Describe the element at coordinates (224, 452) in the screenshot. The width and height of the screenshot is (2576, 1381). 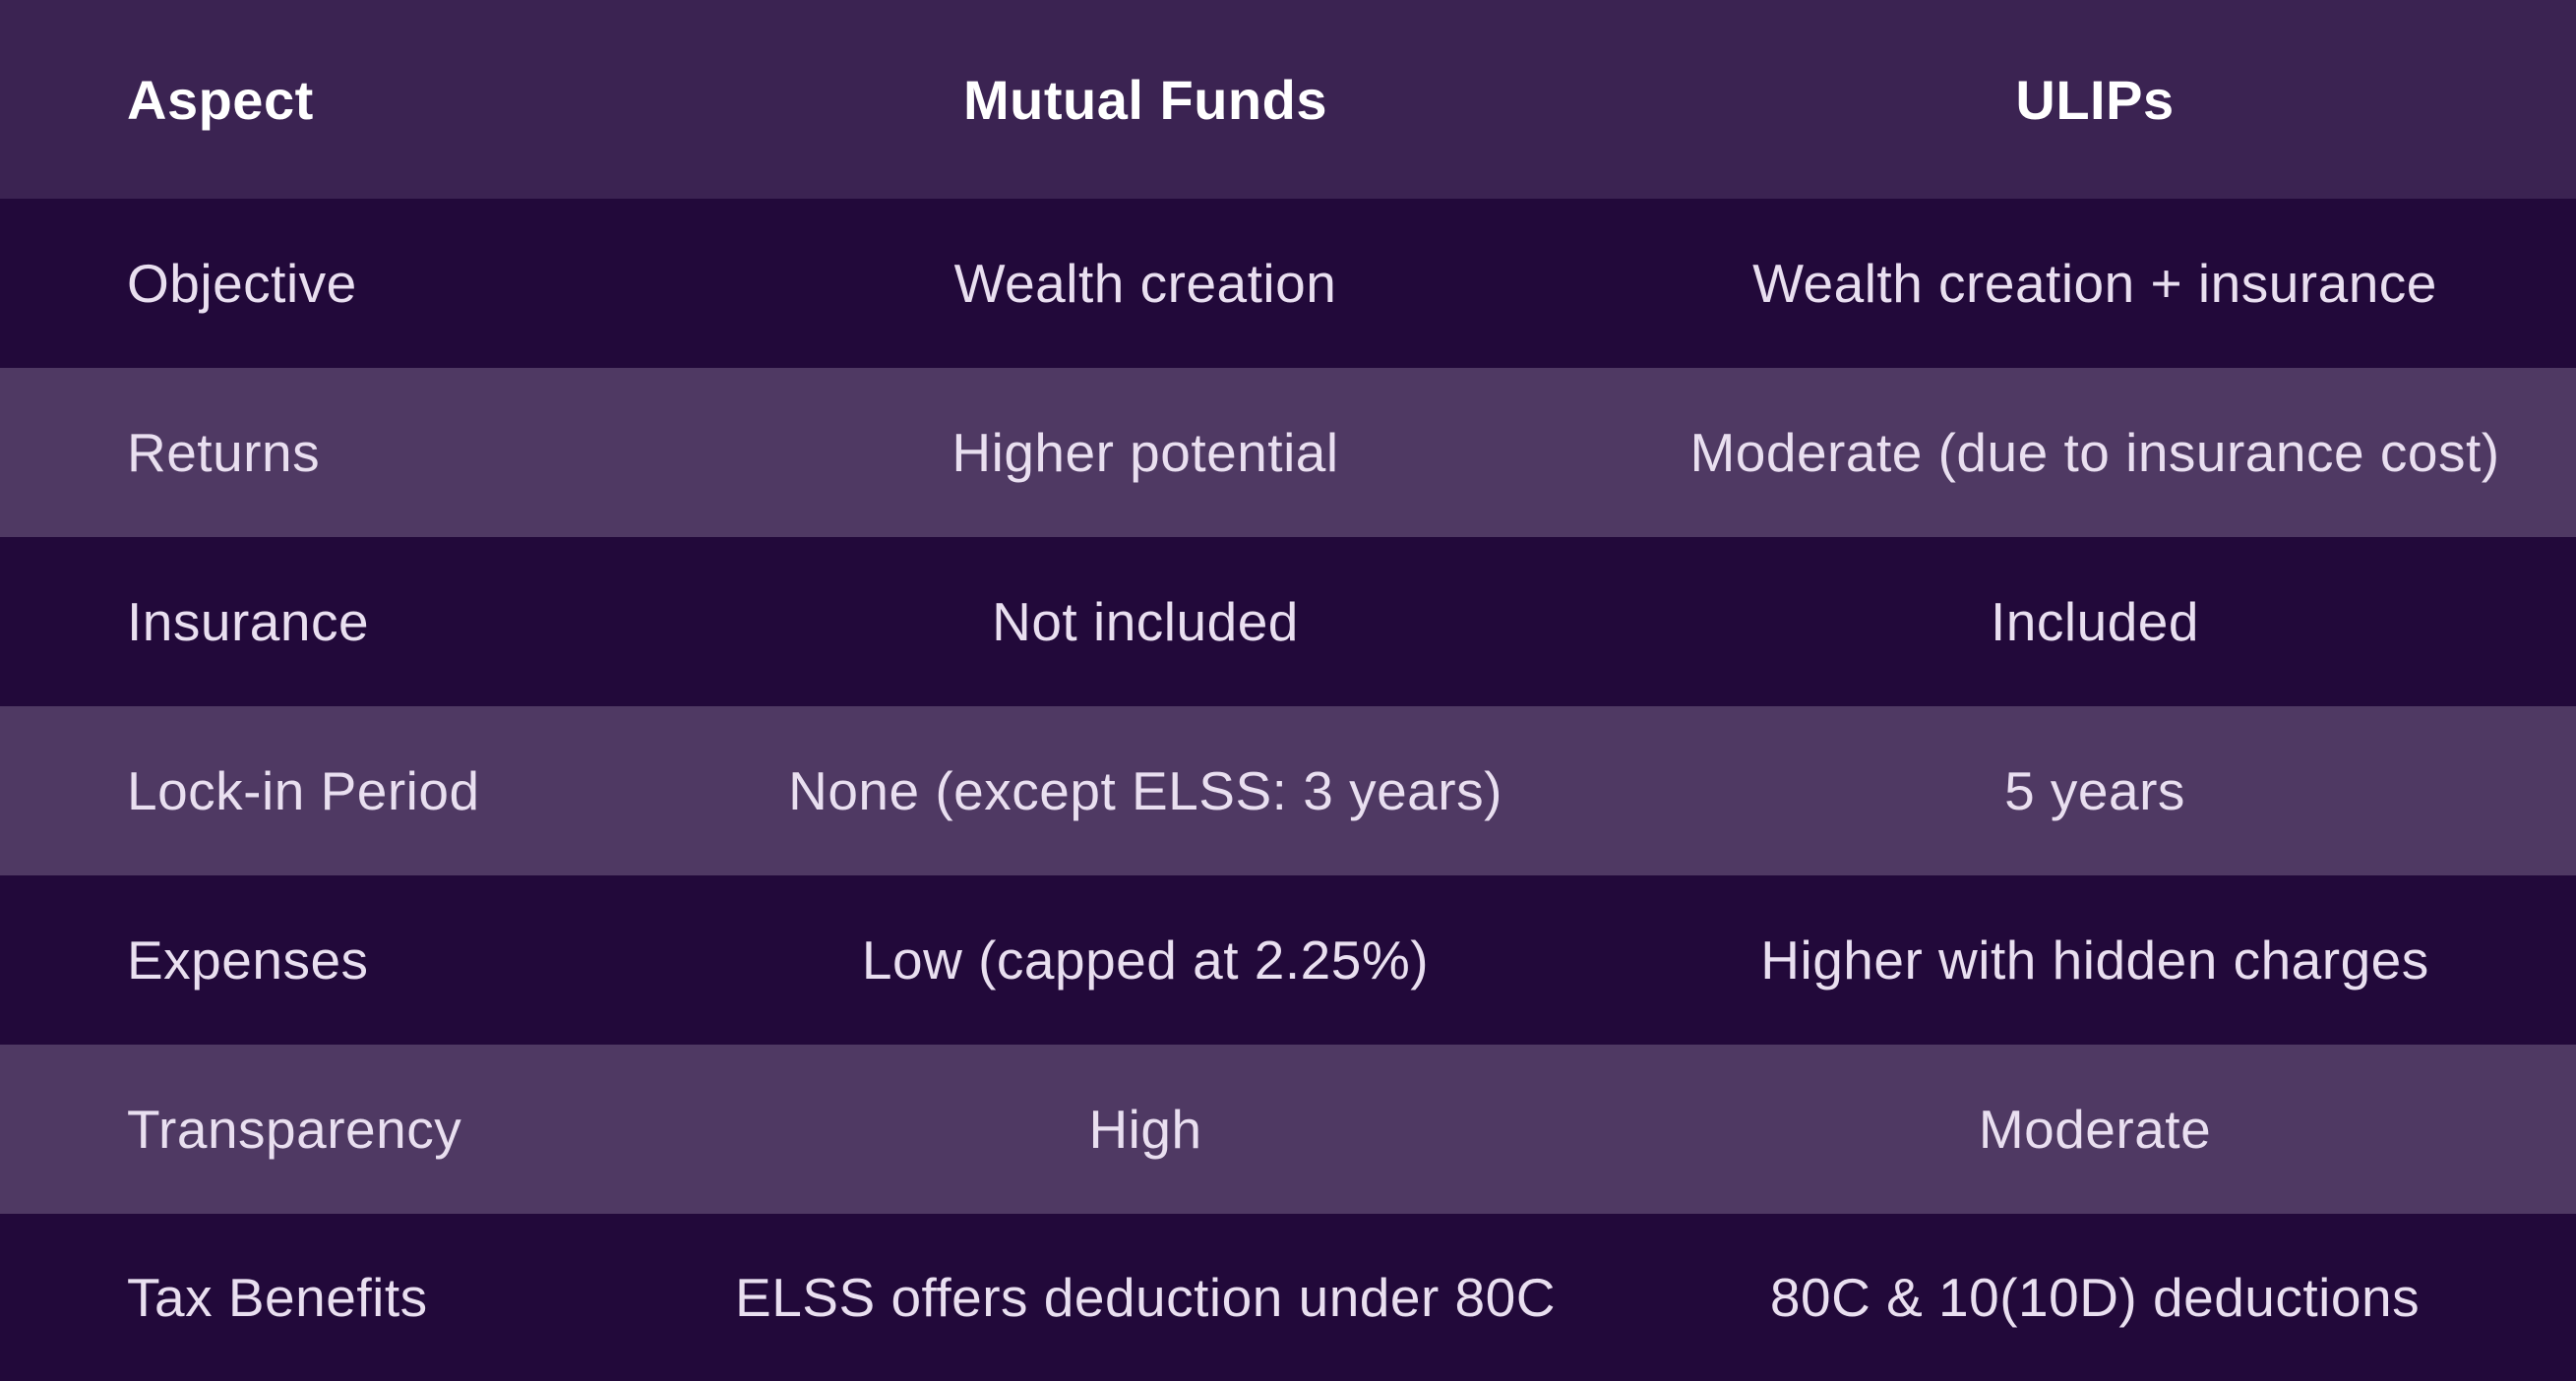
I see `row-aspect: Returns` at that location.